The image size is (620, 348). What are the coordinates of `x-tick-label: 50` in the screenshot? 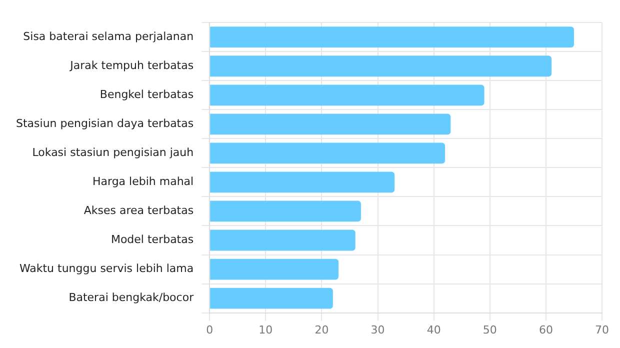 It's located at (489, 329).